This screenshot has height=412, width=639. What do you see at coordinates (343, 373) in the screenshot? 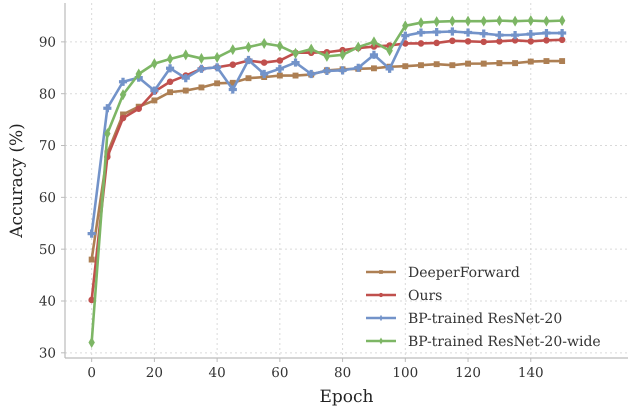
I see `x-tick-label: 80` at bounding box center [343, 373].